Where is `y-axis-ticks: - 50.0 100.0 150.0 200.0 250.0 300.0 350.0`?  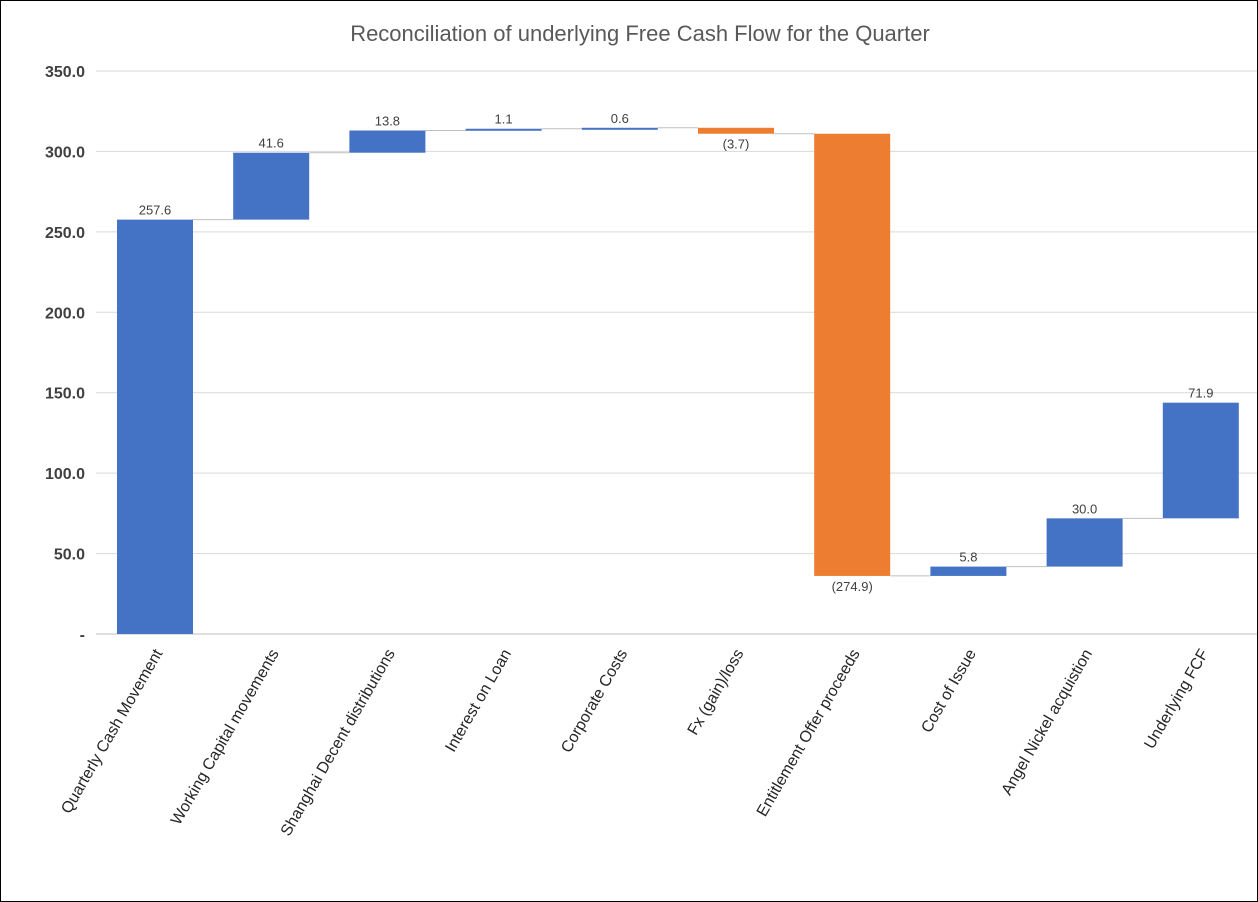 y-axis-ticks: - 50.0 100.0 150.0 200.0 250.0 300.0 350.0 is located at coordinates (65, 354).